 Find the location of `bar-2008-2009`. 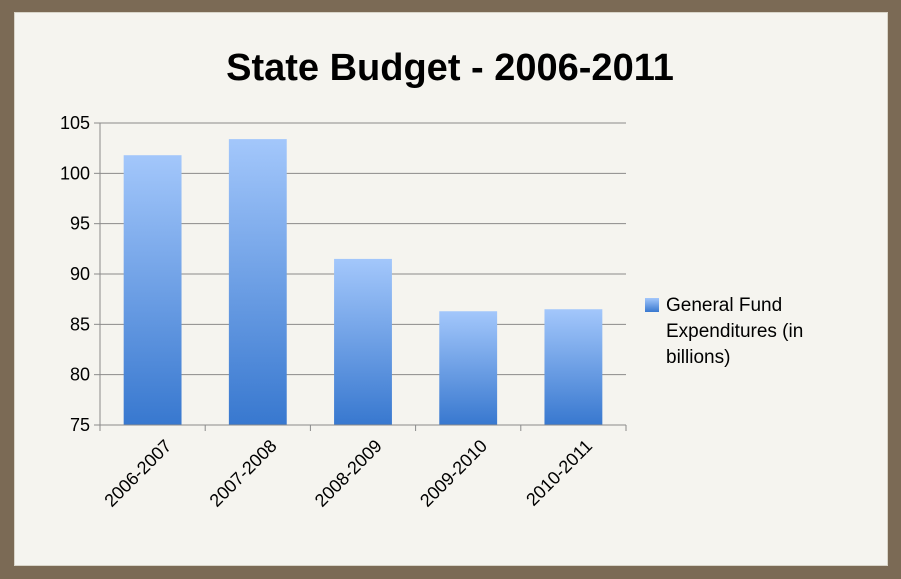

bar-2008-2009 is located at coordinates (363, 341).